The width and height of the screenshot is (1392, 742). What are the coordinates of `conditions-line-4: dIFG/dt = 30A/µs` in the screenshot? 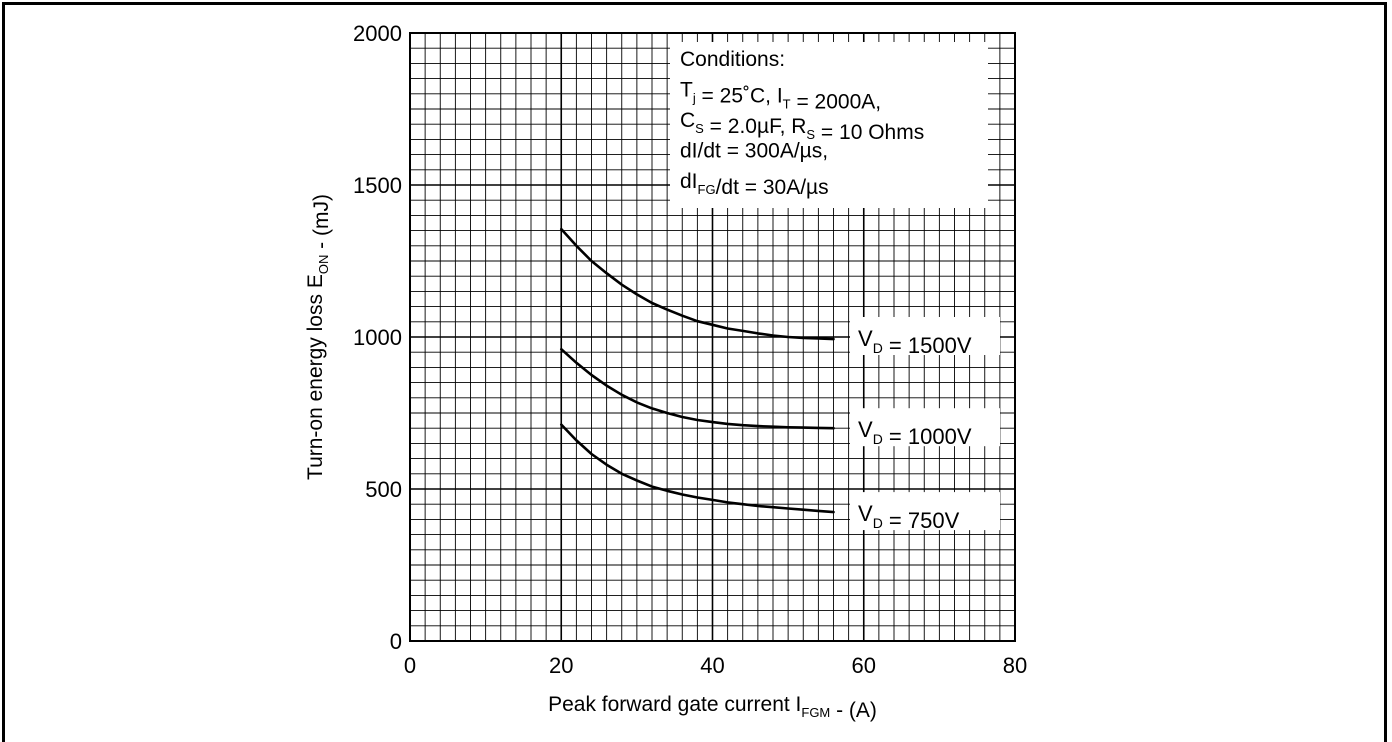 It's located at (754, 184).